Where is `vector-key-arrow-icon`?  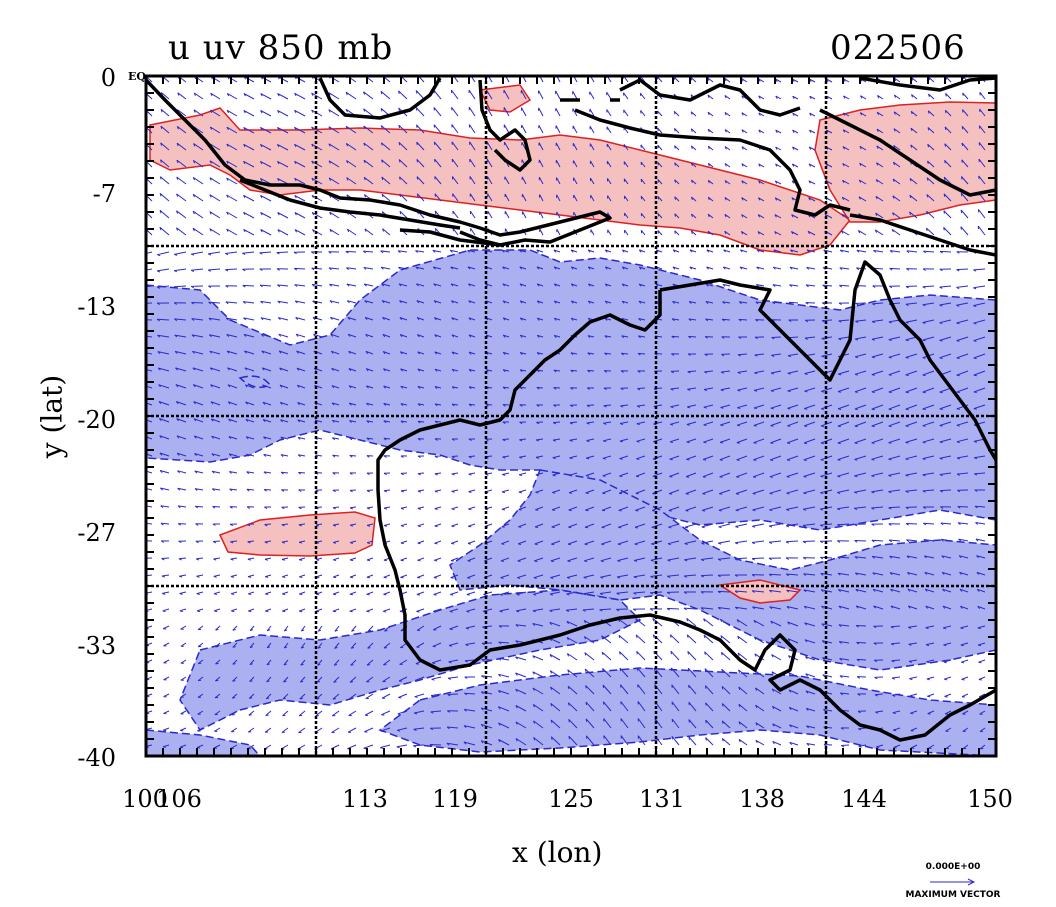 vector-key-arrow-icon is located at coordinates (953, 882).